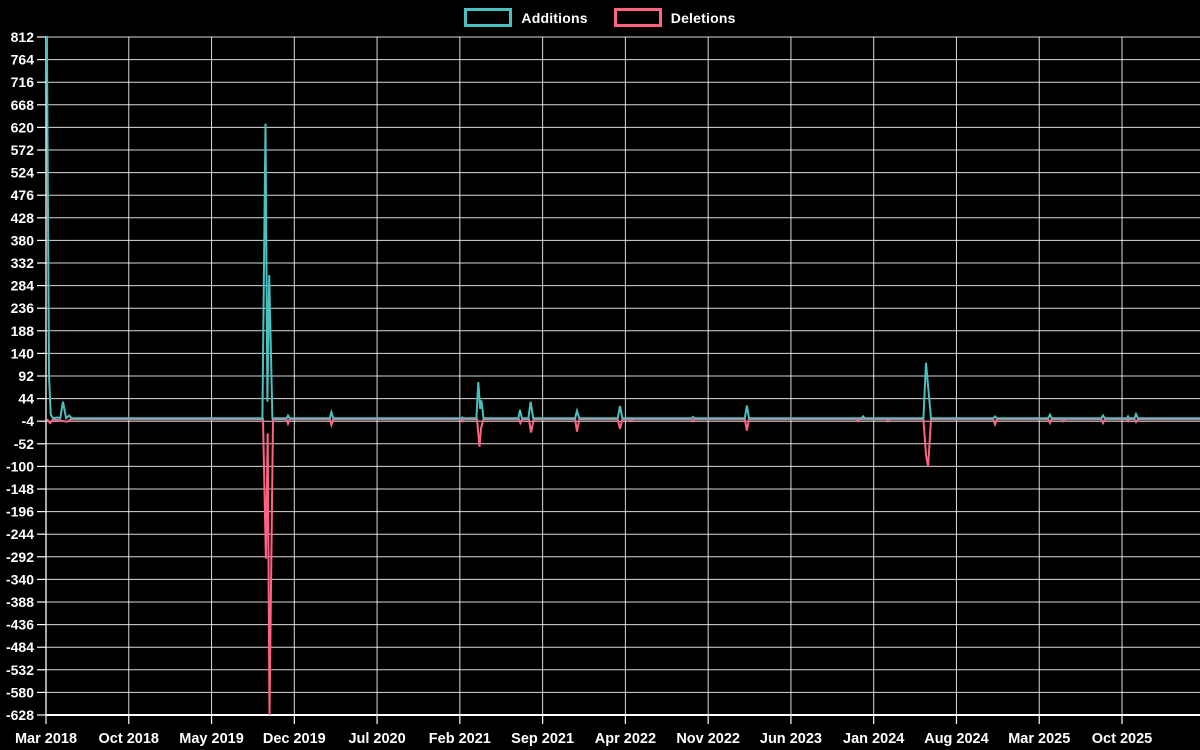  I want to click on y-tick-label: -148, so click(20, 489).